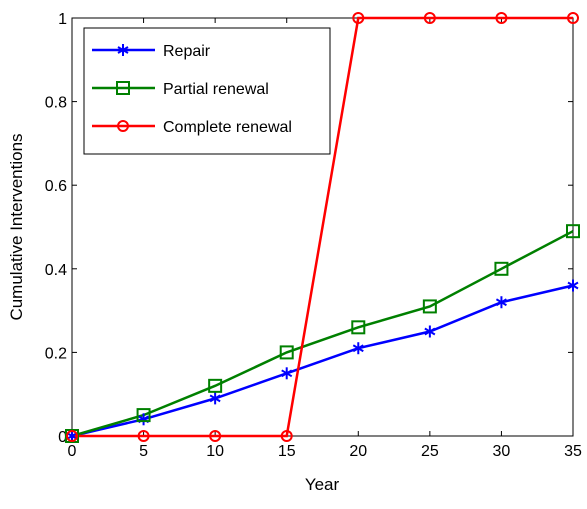 This screenshot has width=587, height=509. I want to click on y-tick-label: 1, so click(62, 19).